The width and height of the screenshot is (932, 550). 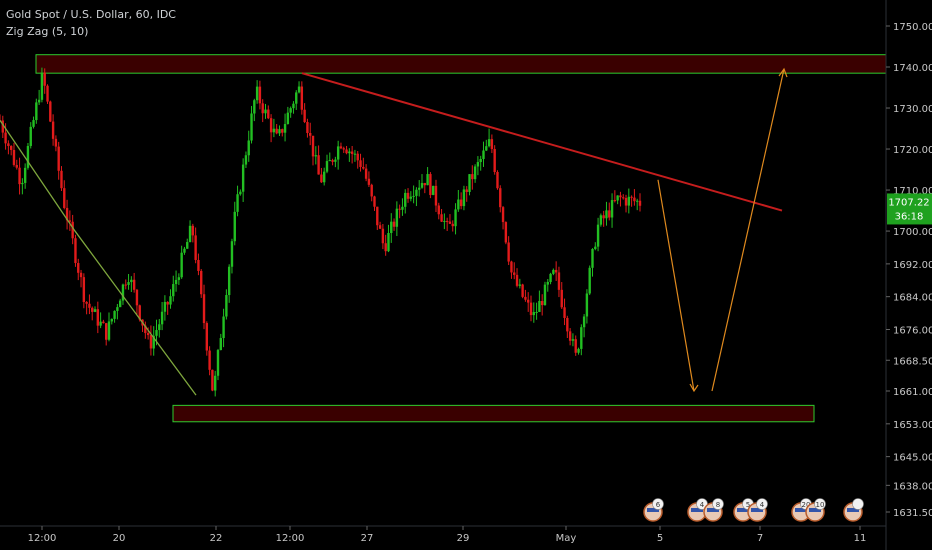 What do you see at coordinates (783, 72) in the screenshot?
I see `arrowhead-up` at bounding box center [783, 72].